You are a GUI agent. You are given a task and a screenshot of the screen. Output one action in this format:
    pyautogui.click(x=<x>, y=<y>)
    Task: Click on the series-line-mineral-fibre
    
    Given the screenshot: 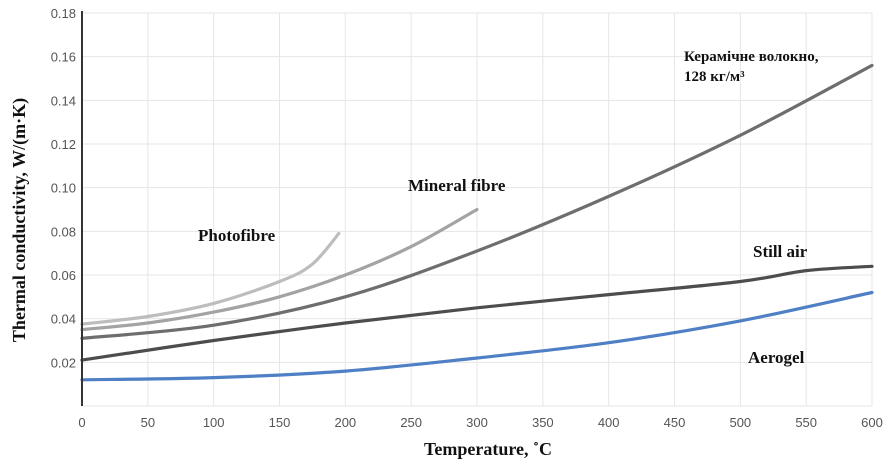 What is the action you would take?
    pyautogui.click(x=279, y=269)
    